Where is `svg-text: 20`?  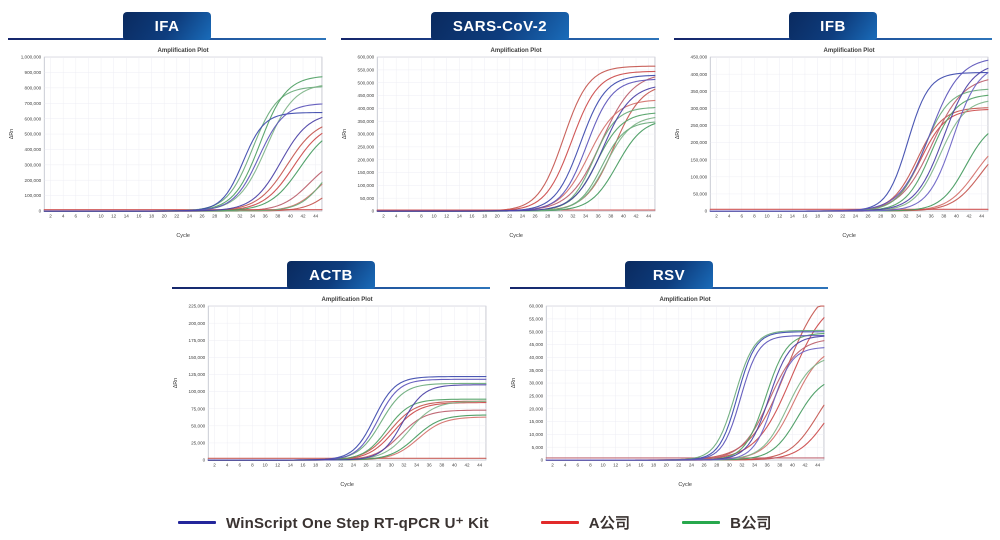 svg-text: 20 is located at coordinates (329, 465).